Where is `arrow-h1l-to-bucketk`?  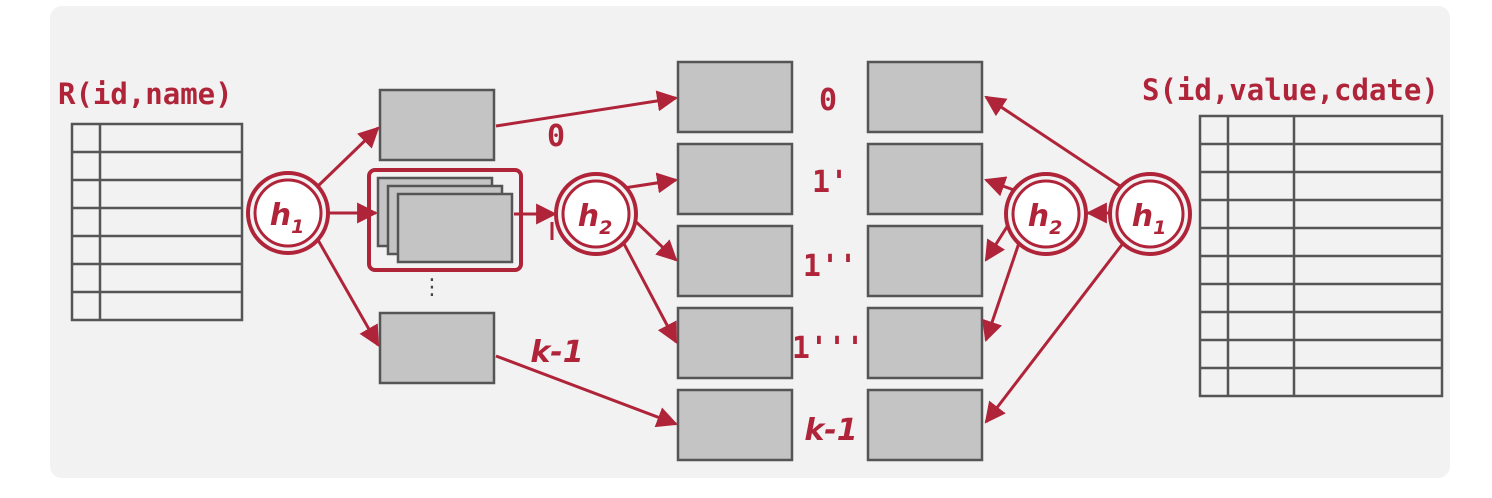
arrow-h1l-to-bucketk is located at coordinates (348, 293).